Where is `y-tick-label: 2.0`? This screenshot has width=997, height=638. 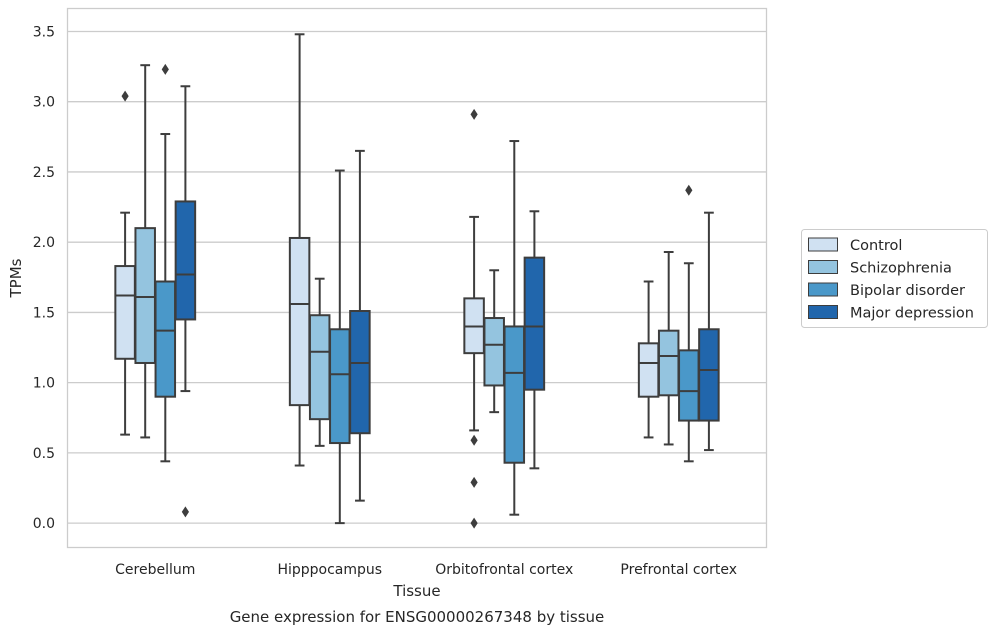 y-tick-label: 2.0 is located at coordinates (44, 243).